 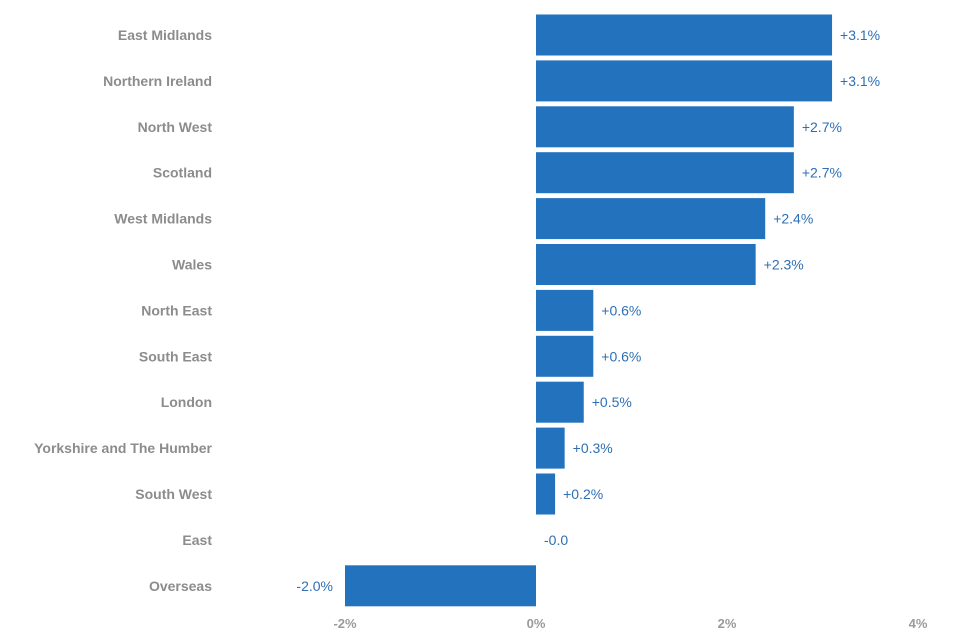 What do you see at coordinates (192, 265) in the screenshot?
I see `category-label-wales: Wales` at bounding box center [192, 265].